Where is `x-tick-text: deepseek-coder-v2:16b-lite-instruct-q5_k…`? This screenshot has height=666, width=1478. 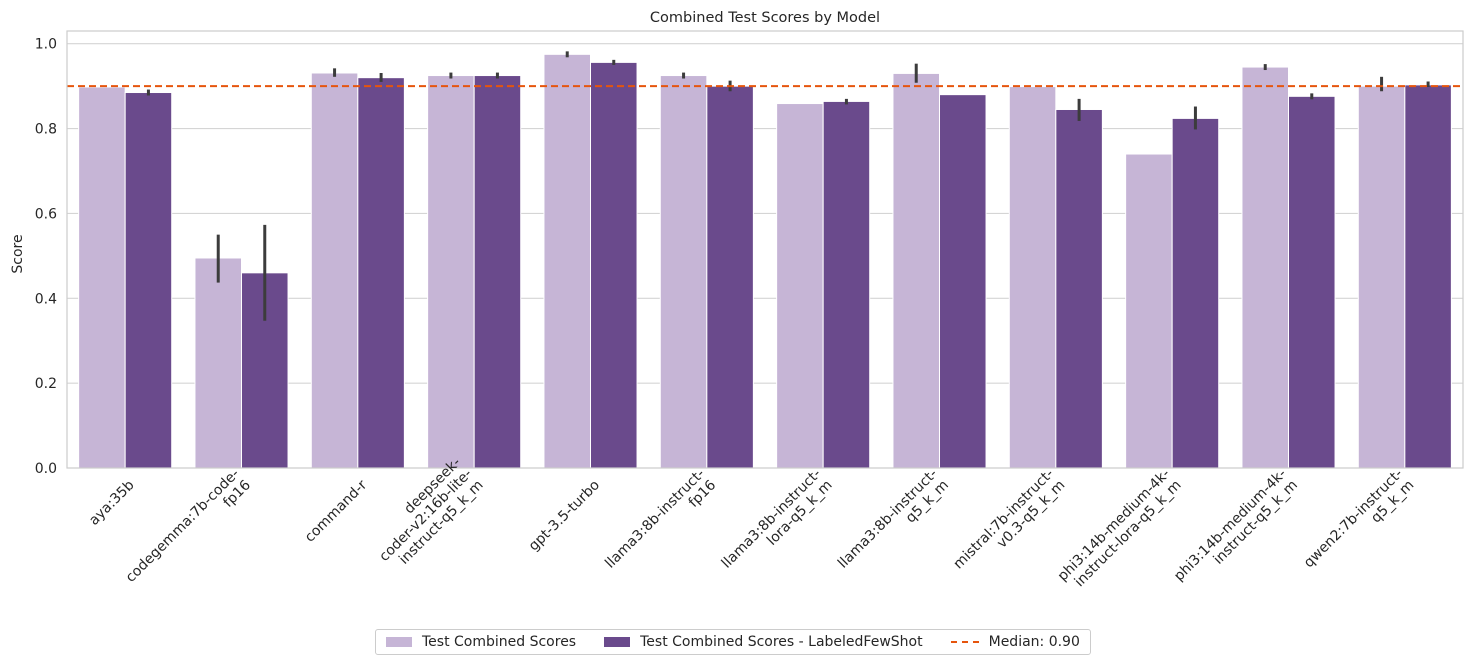
x-tick-text: deepseek-coder-v2:16b-lite-instruct-q5_k… is located at coordinates (426, 516).